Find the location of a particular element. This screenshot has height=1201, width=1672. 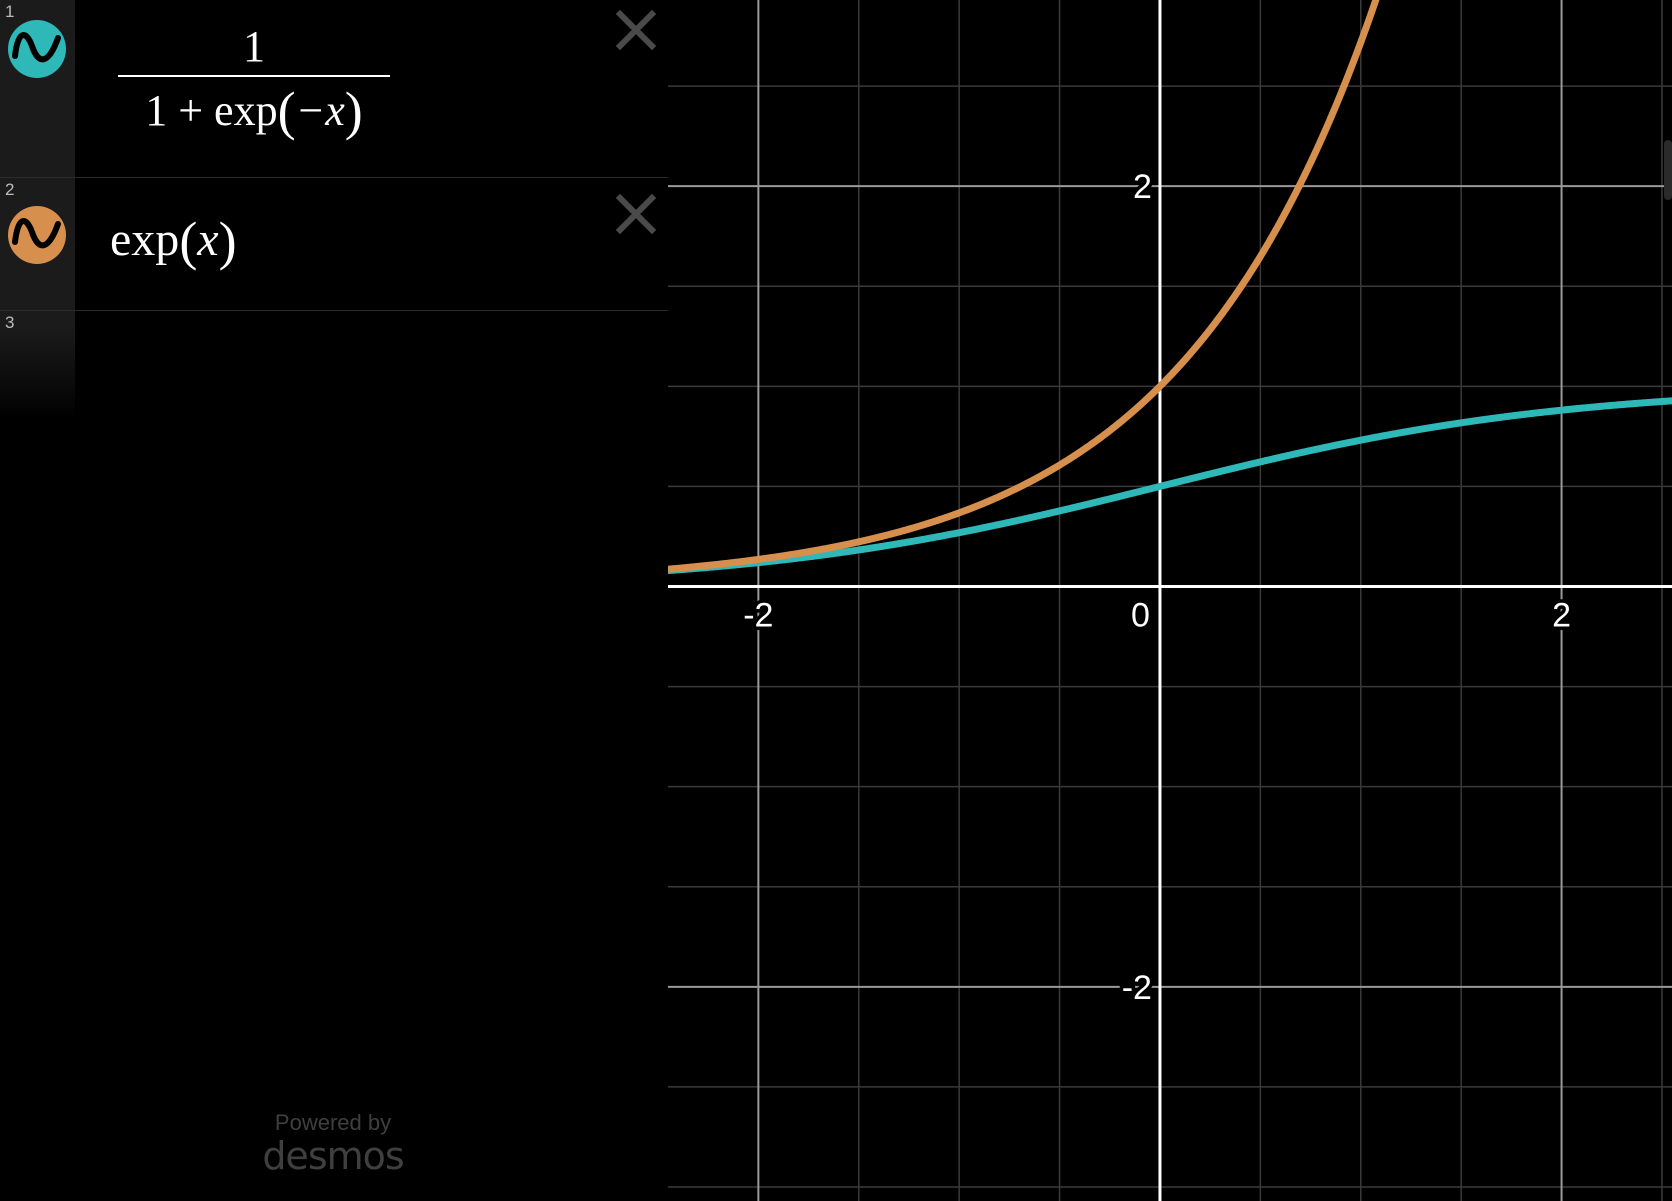

expression-index: 2 is located at coordinates (10, 189).